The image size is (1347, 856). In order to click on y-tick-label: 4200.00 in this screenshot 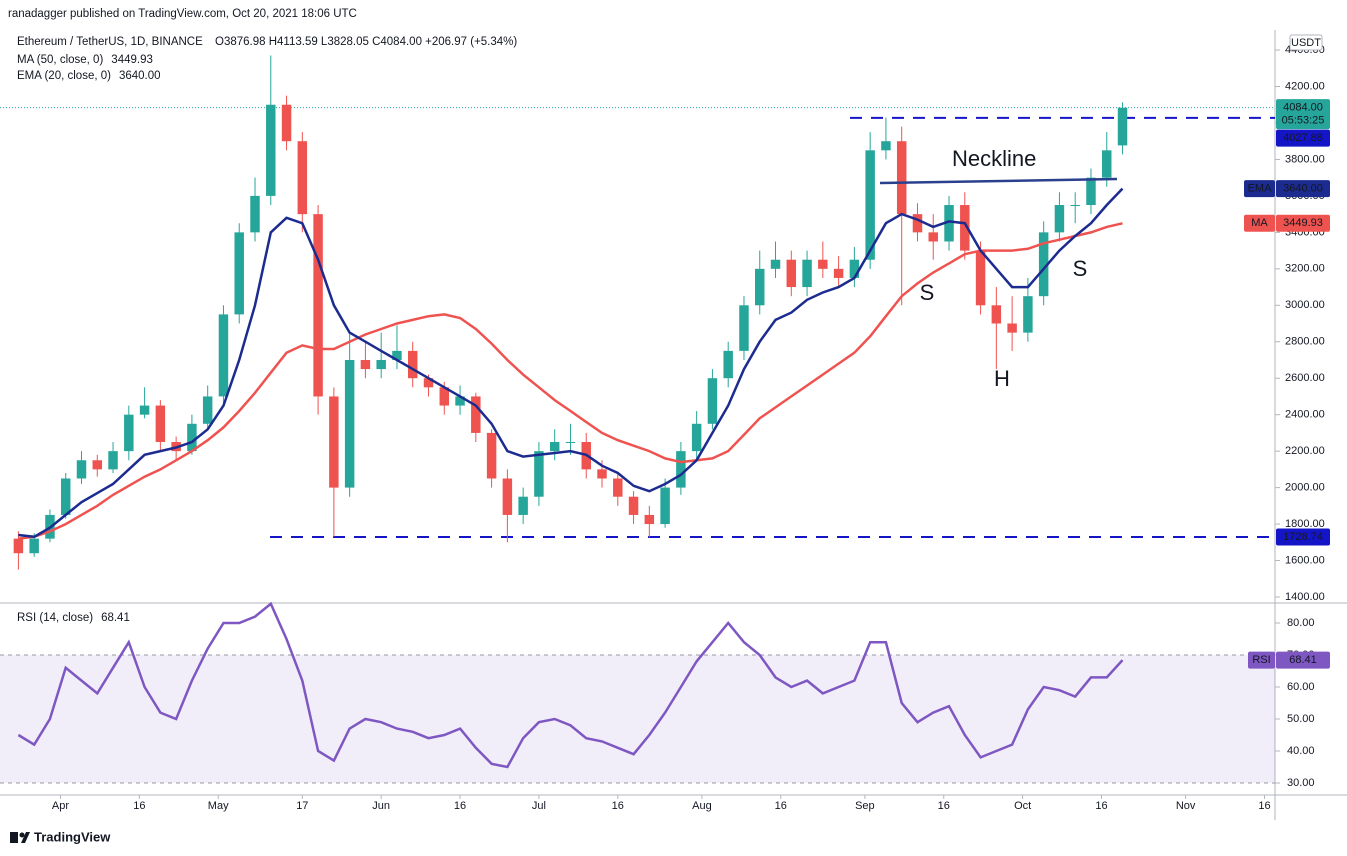, I will do `click(1305, 86)`.